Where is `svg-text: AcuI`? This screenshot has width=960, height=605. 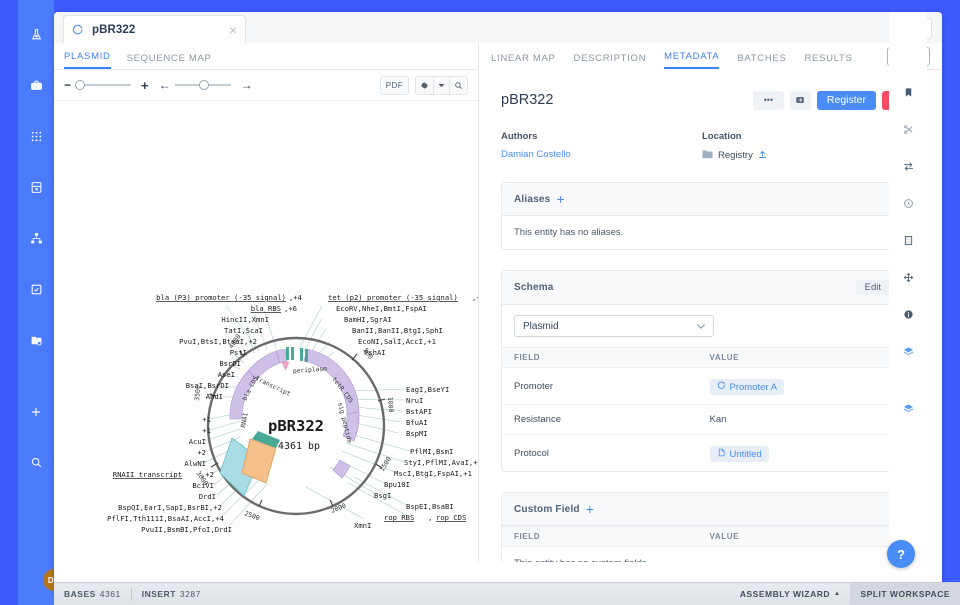 svg-text: AcuI is located at coordinates (197, 441).